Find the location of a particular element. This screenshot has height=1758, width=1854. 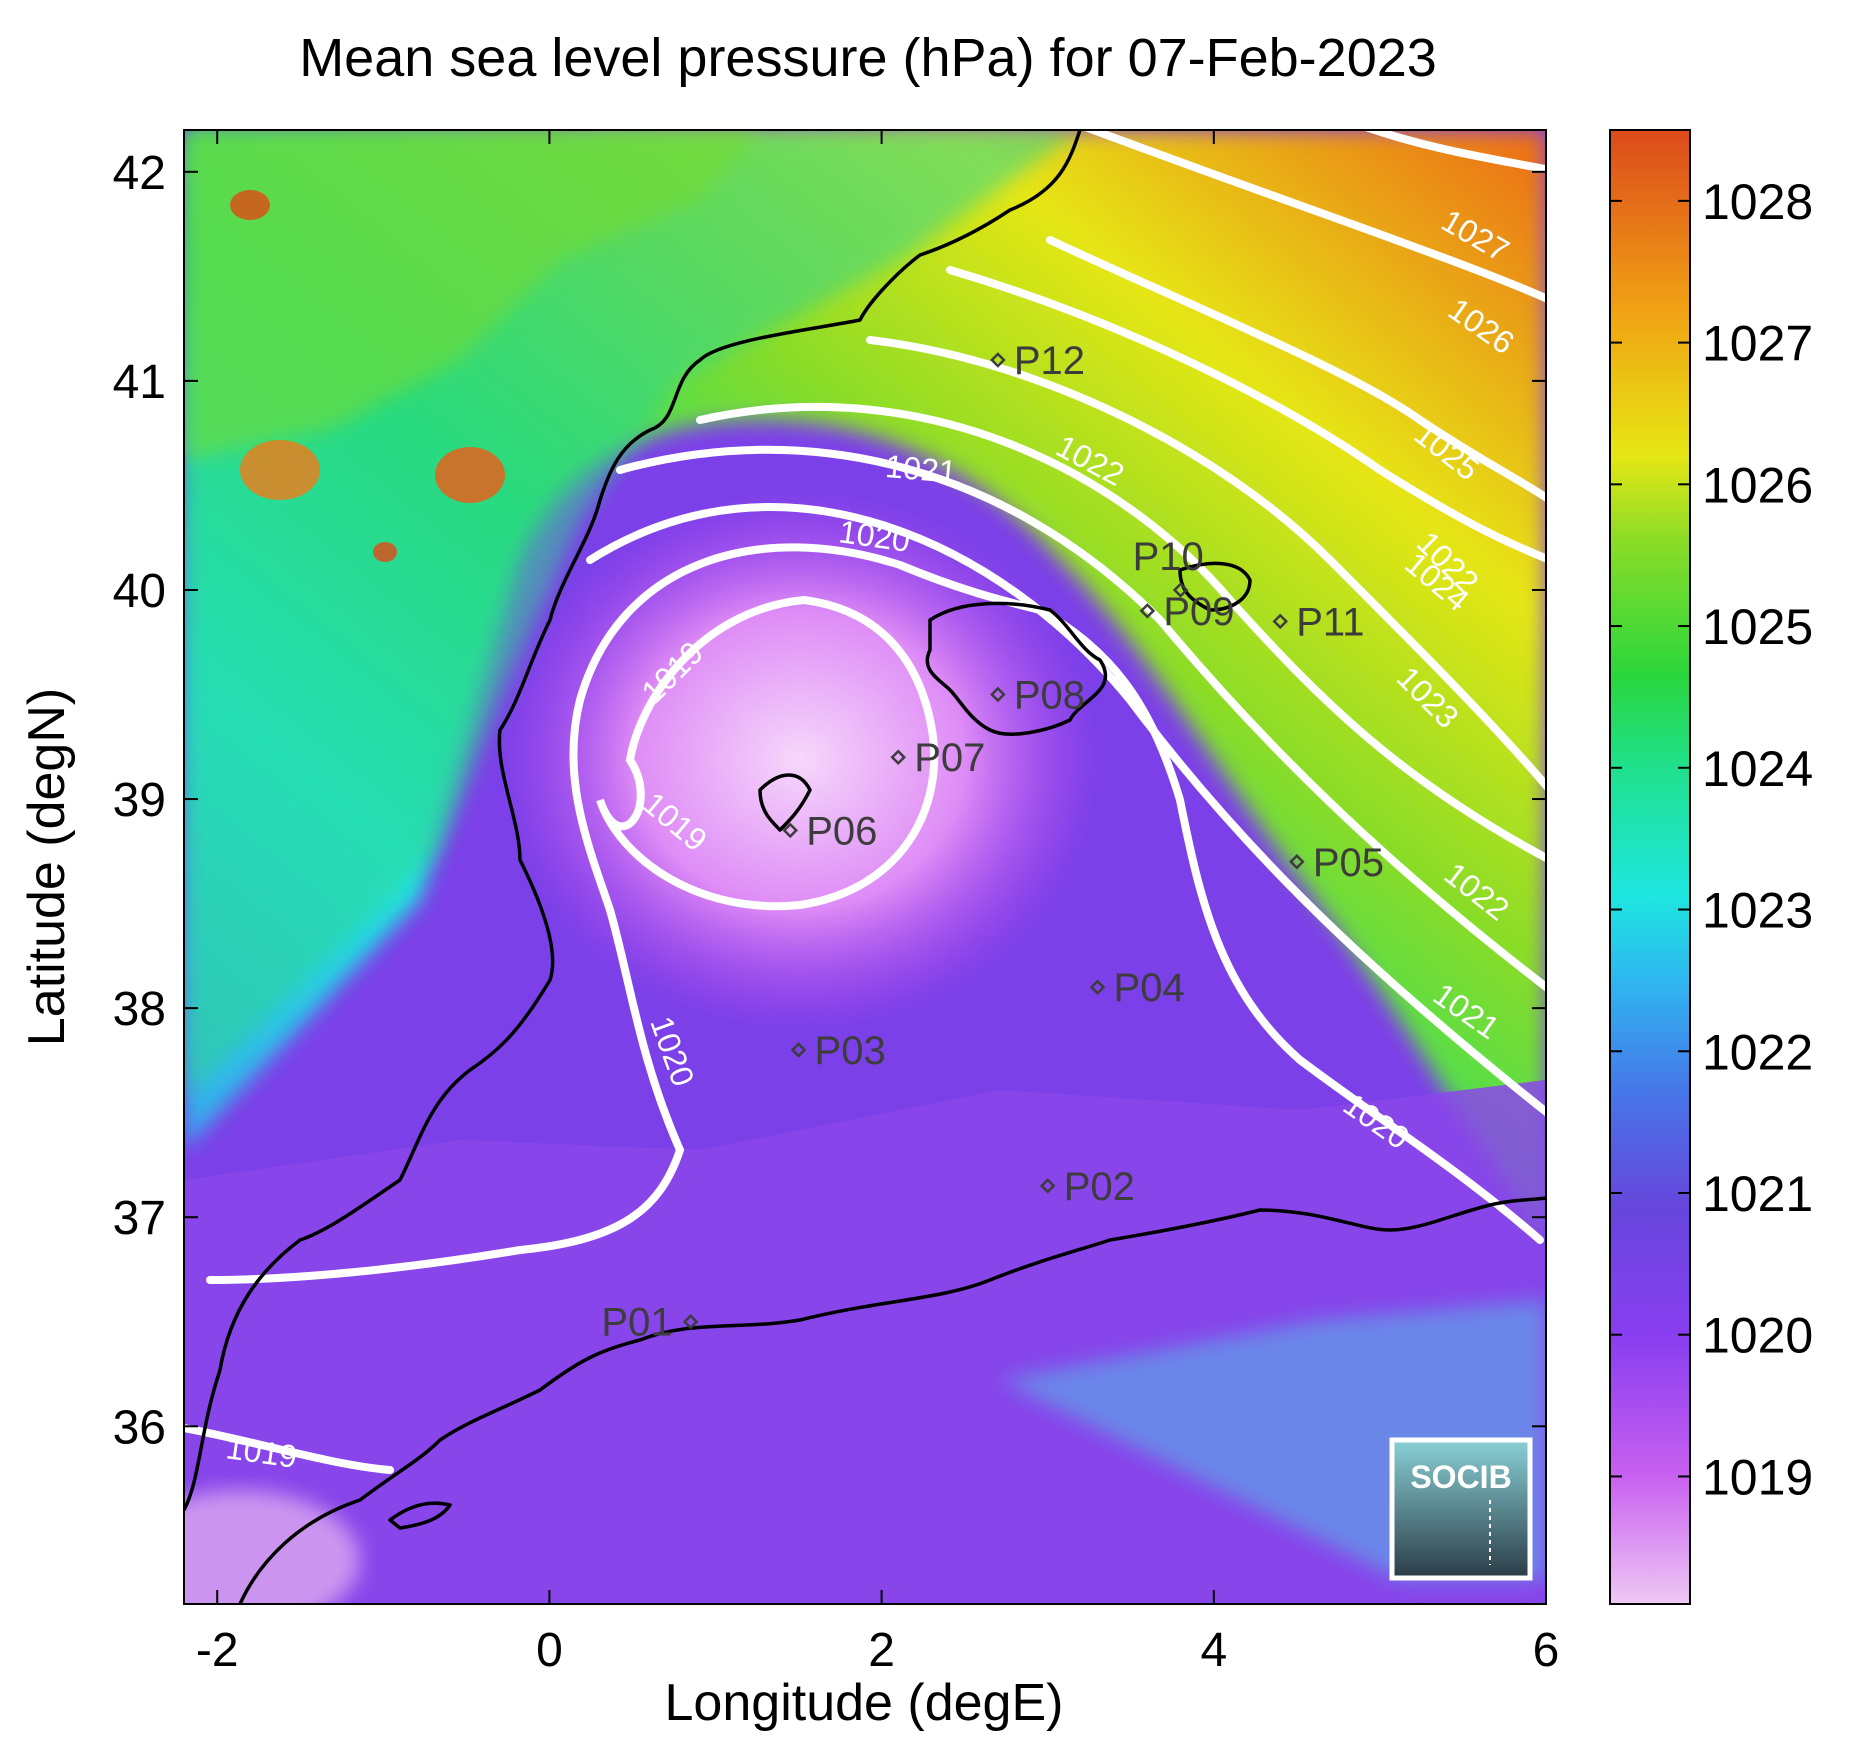

y-tick-label: 39 is located at coordinates (139, 800).